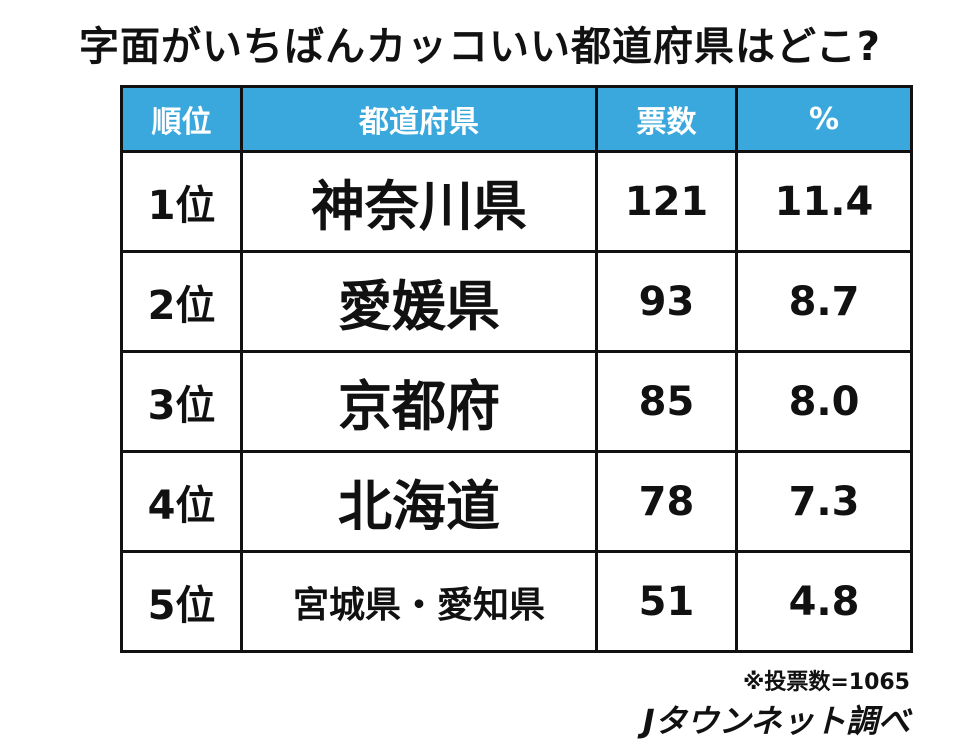  Describe the element at coordinates (419, 119) in the screenshot. I see `header-cell: 都道府県` at that location.